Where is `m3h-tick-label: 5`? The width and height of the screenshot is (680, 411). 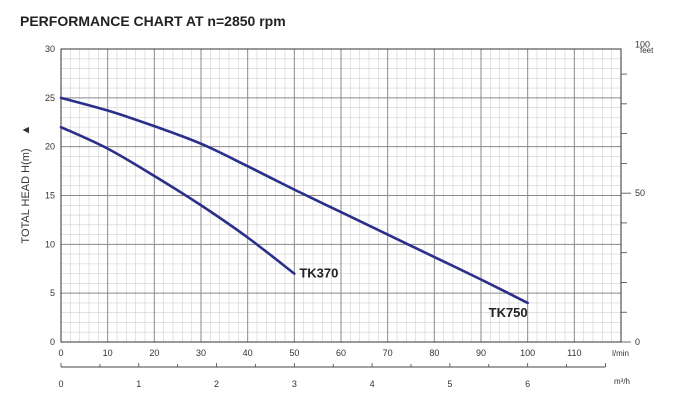
m3h-tick-label: 5 is located at coordinates (449, 384).